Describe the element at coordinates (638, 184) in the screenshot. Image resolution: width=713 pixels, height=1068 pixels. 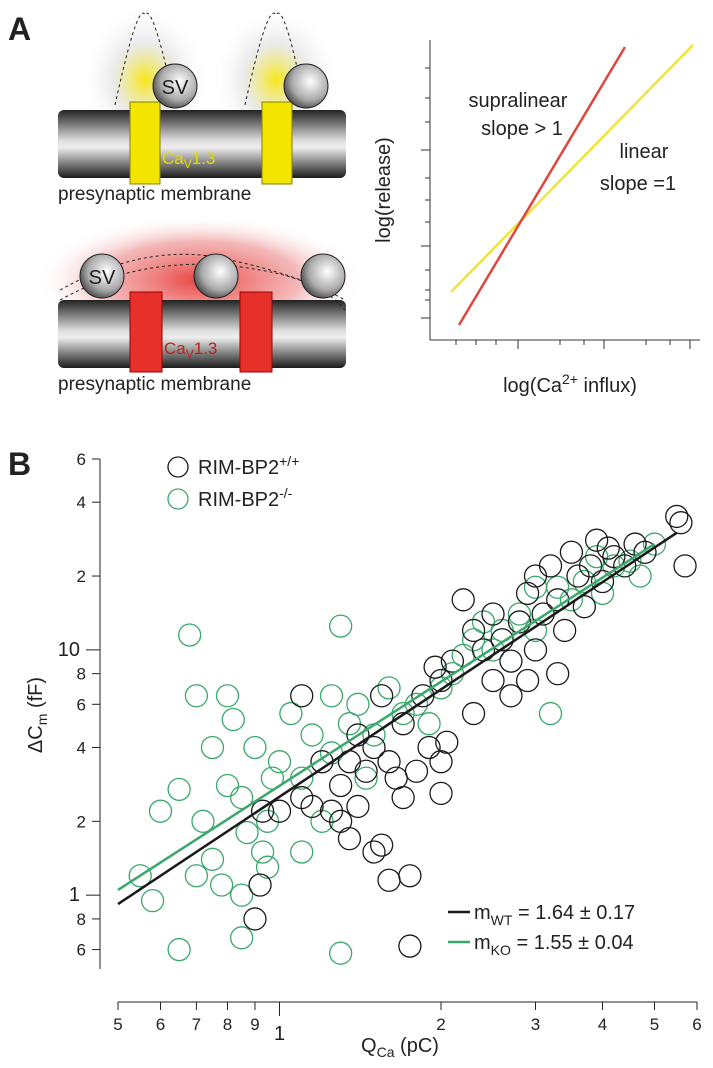
I see `annotation: slope =1` at that location.